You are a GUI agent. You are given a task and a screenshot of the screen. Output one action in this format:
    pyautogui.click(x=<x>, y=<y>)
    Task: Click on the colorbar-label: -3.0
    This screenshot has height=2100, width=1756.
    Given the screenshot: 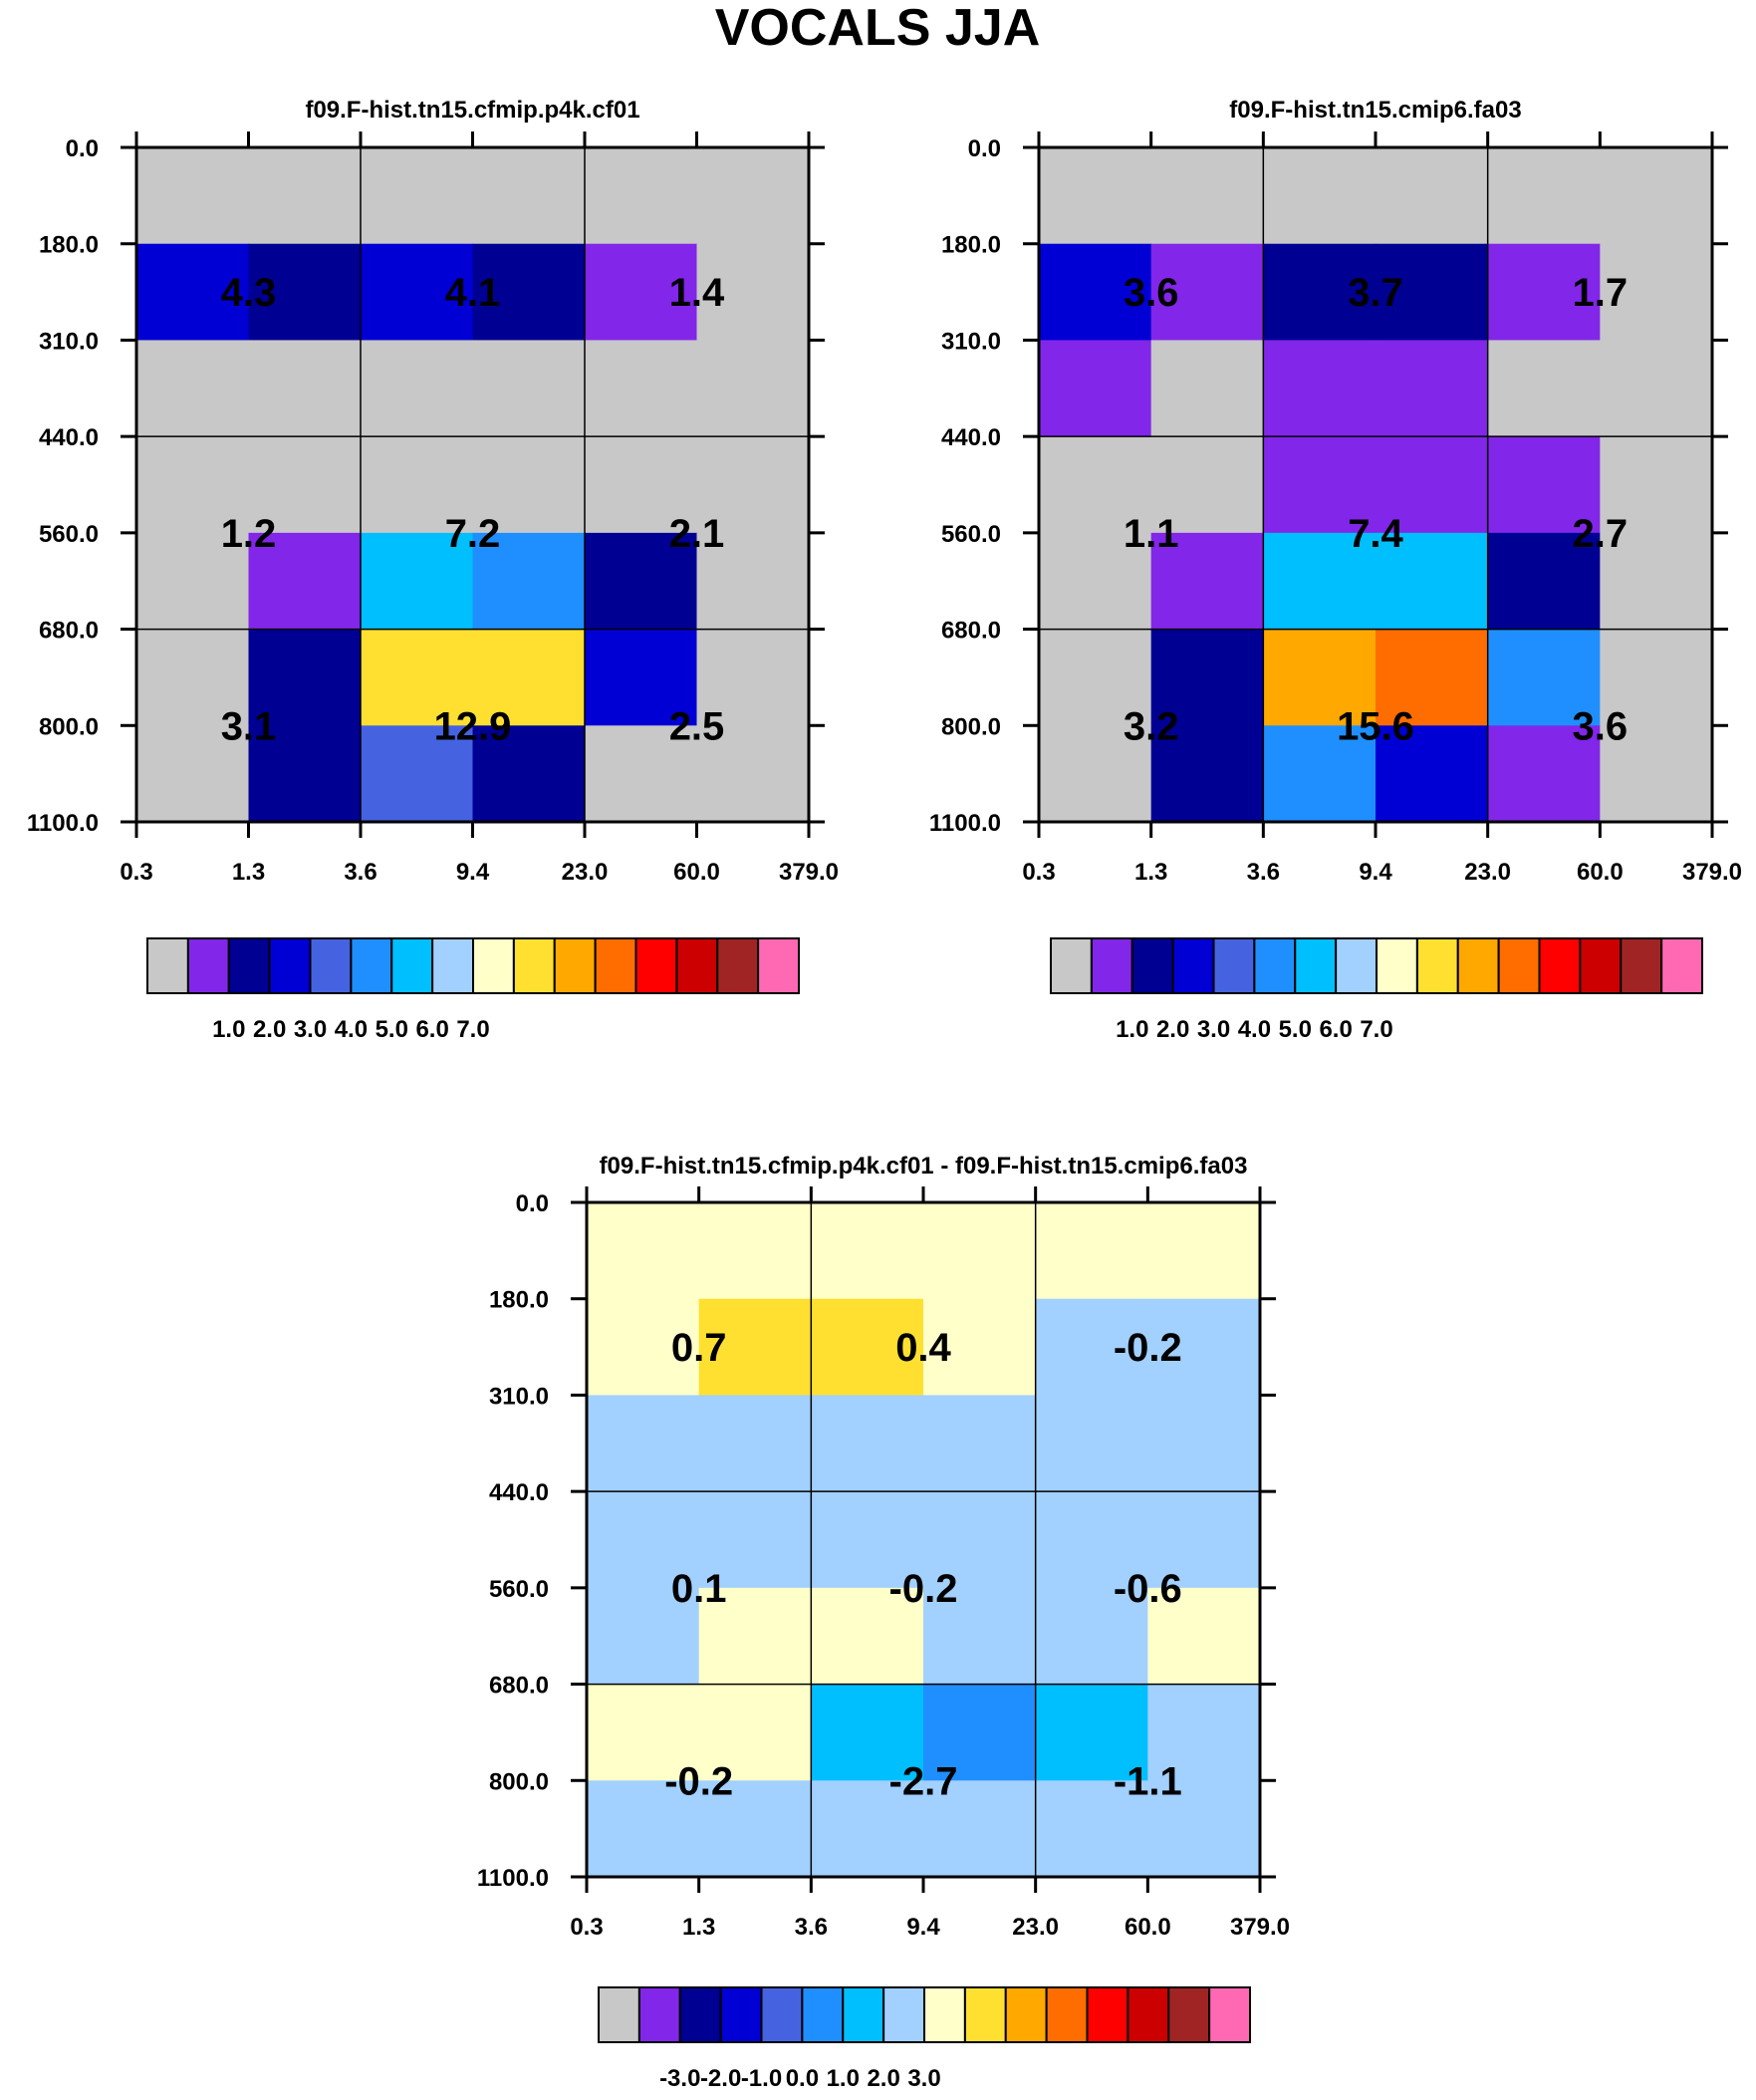 What is the action you would take?
    pyautogui.click(x=679, y=2078)
    